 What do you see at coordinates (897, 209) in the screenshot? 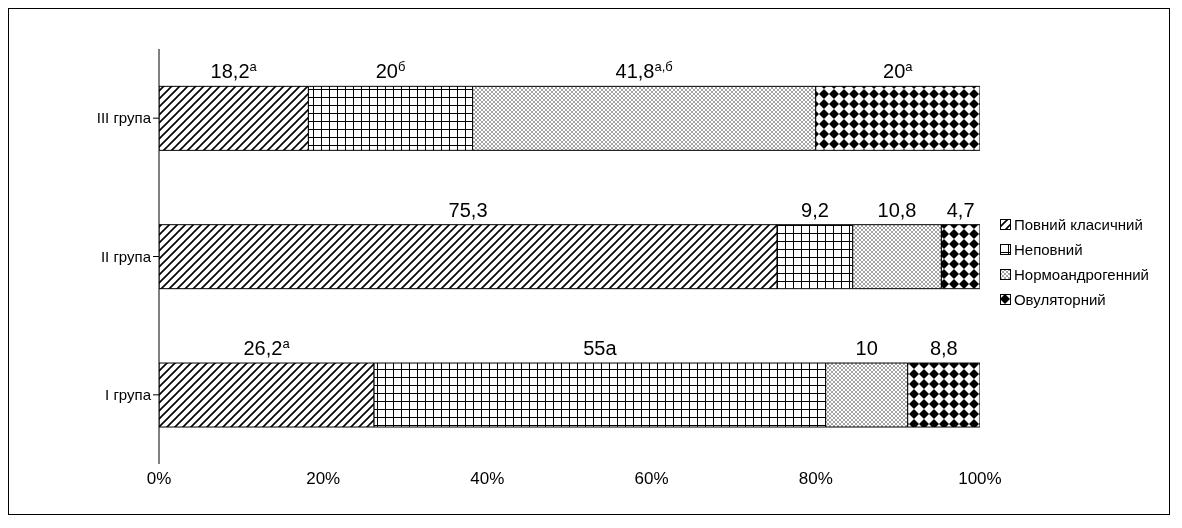
I see `data-label: 10,8` at bounding box center [897, 209].